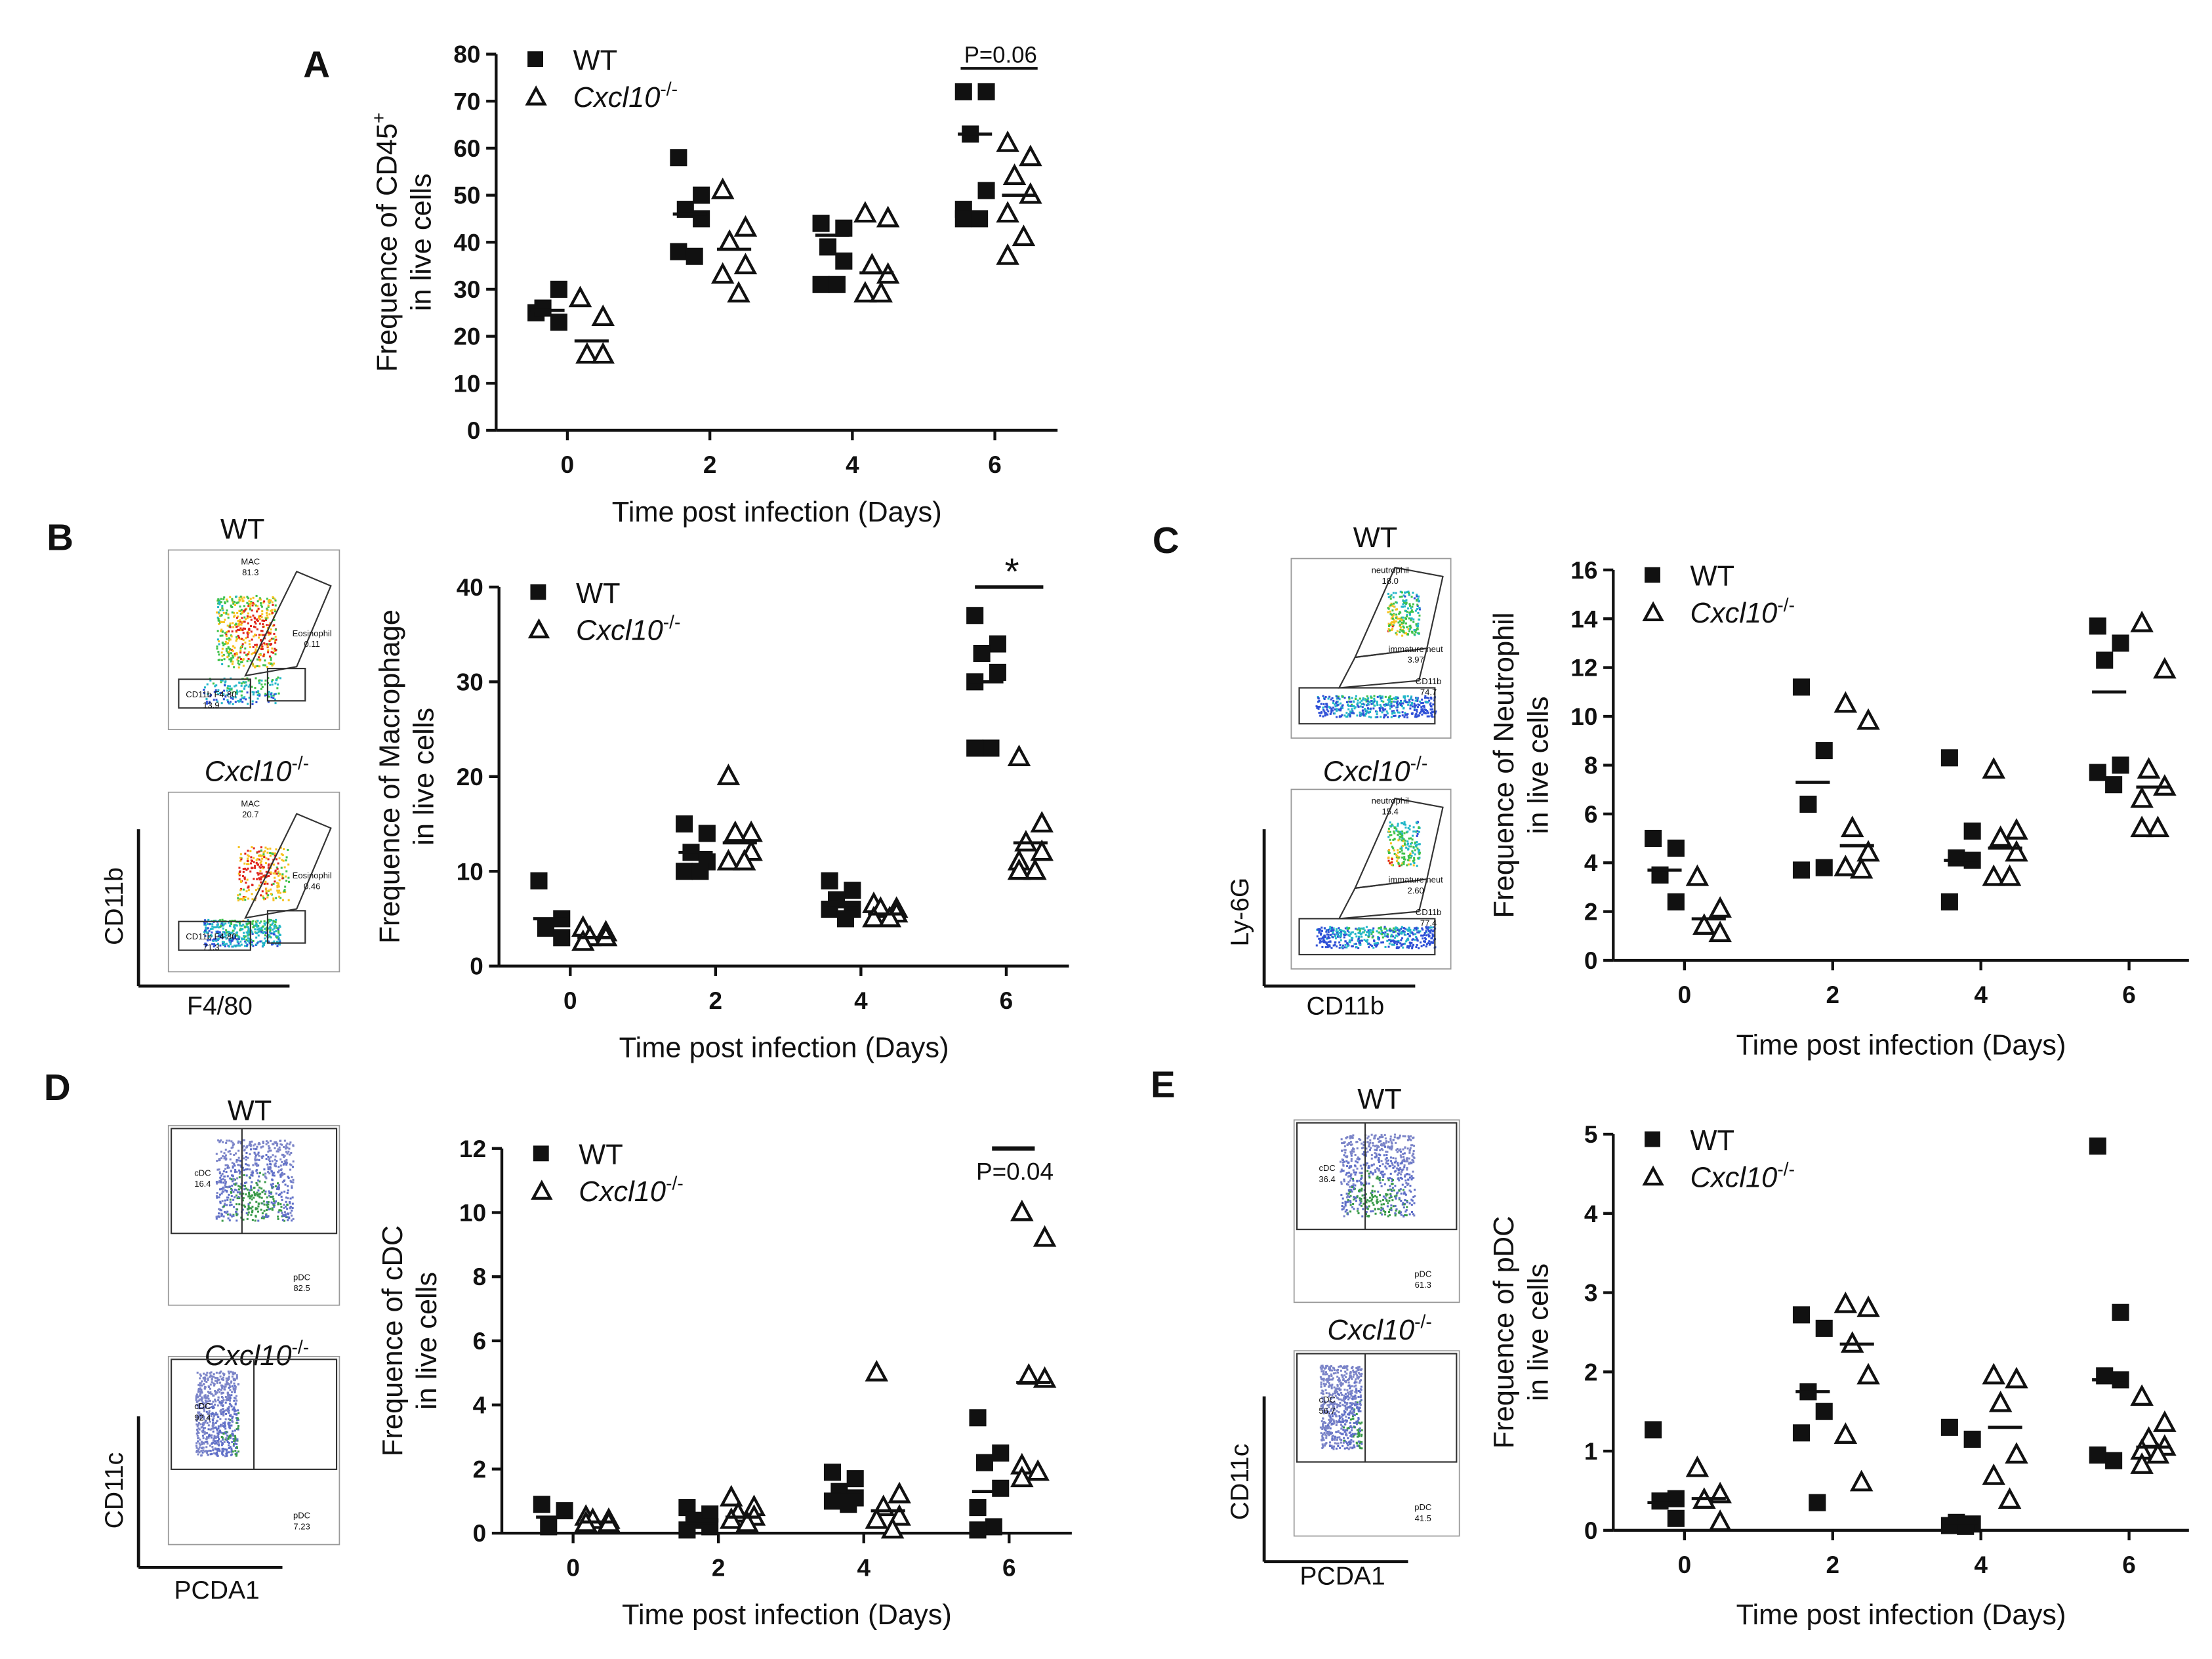 This screenshot has width=2212, height=1659. Describe the element at coordinates (2129, 994) in the screenshot. I see `x-tick-label: 6` at that location.